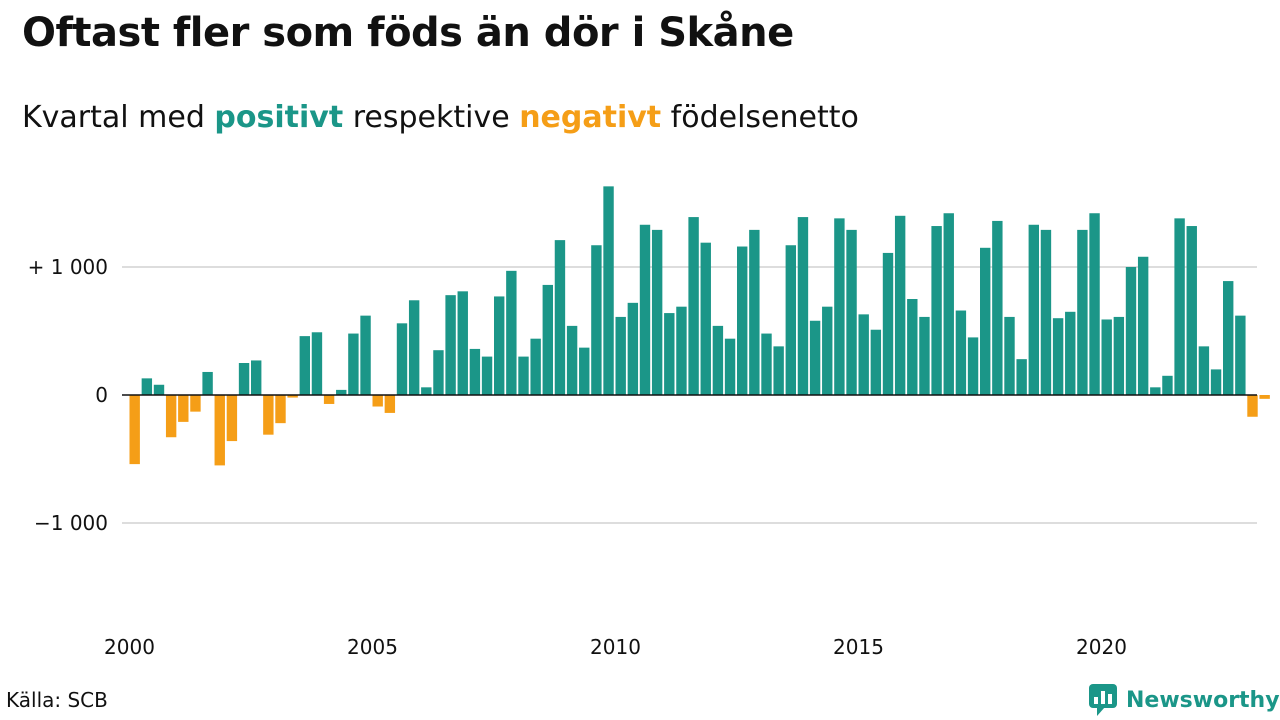 The height and width of the screenshot is (720, 1280). What do you see at coordinates (129, 647) in the screenshot?
I see `x-tick-label: 2000` at bounding box center [129, 647].